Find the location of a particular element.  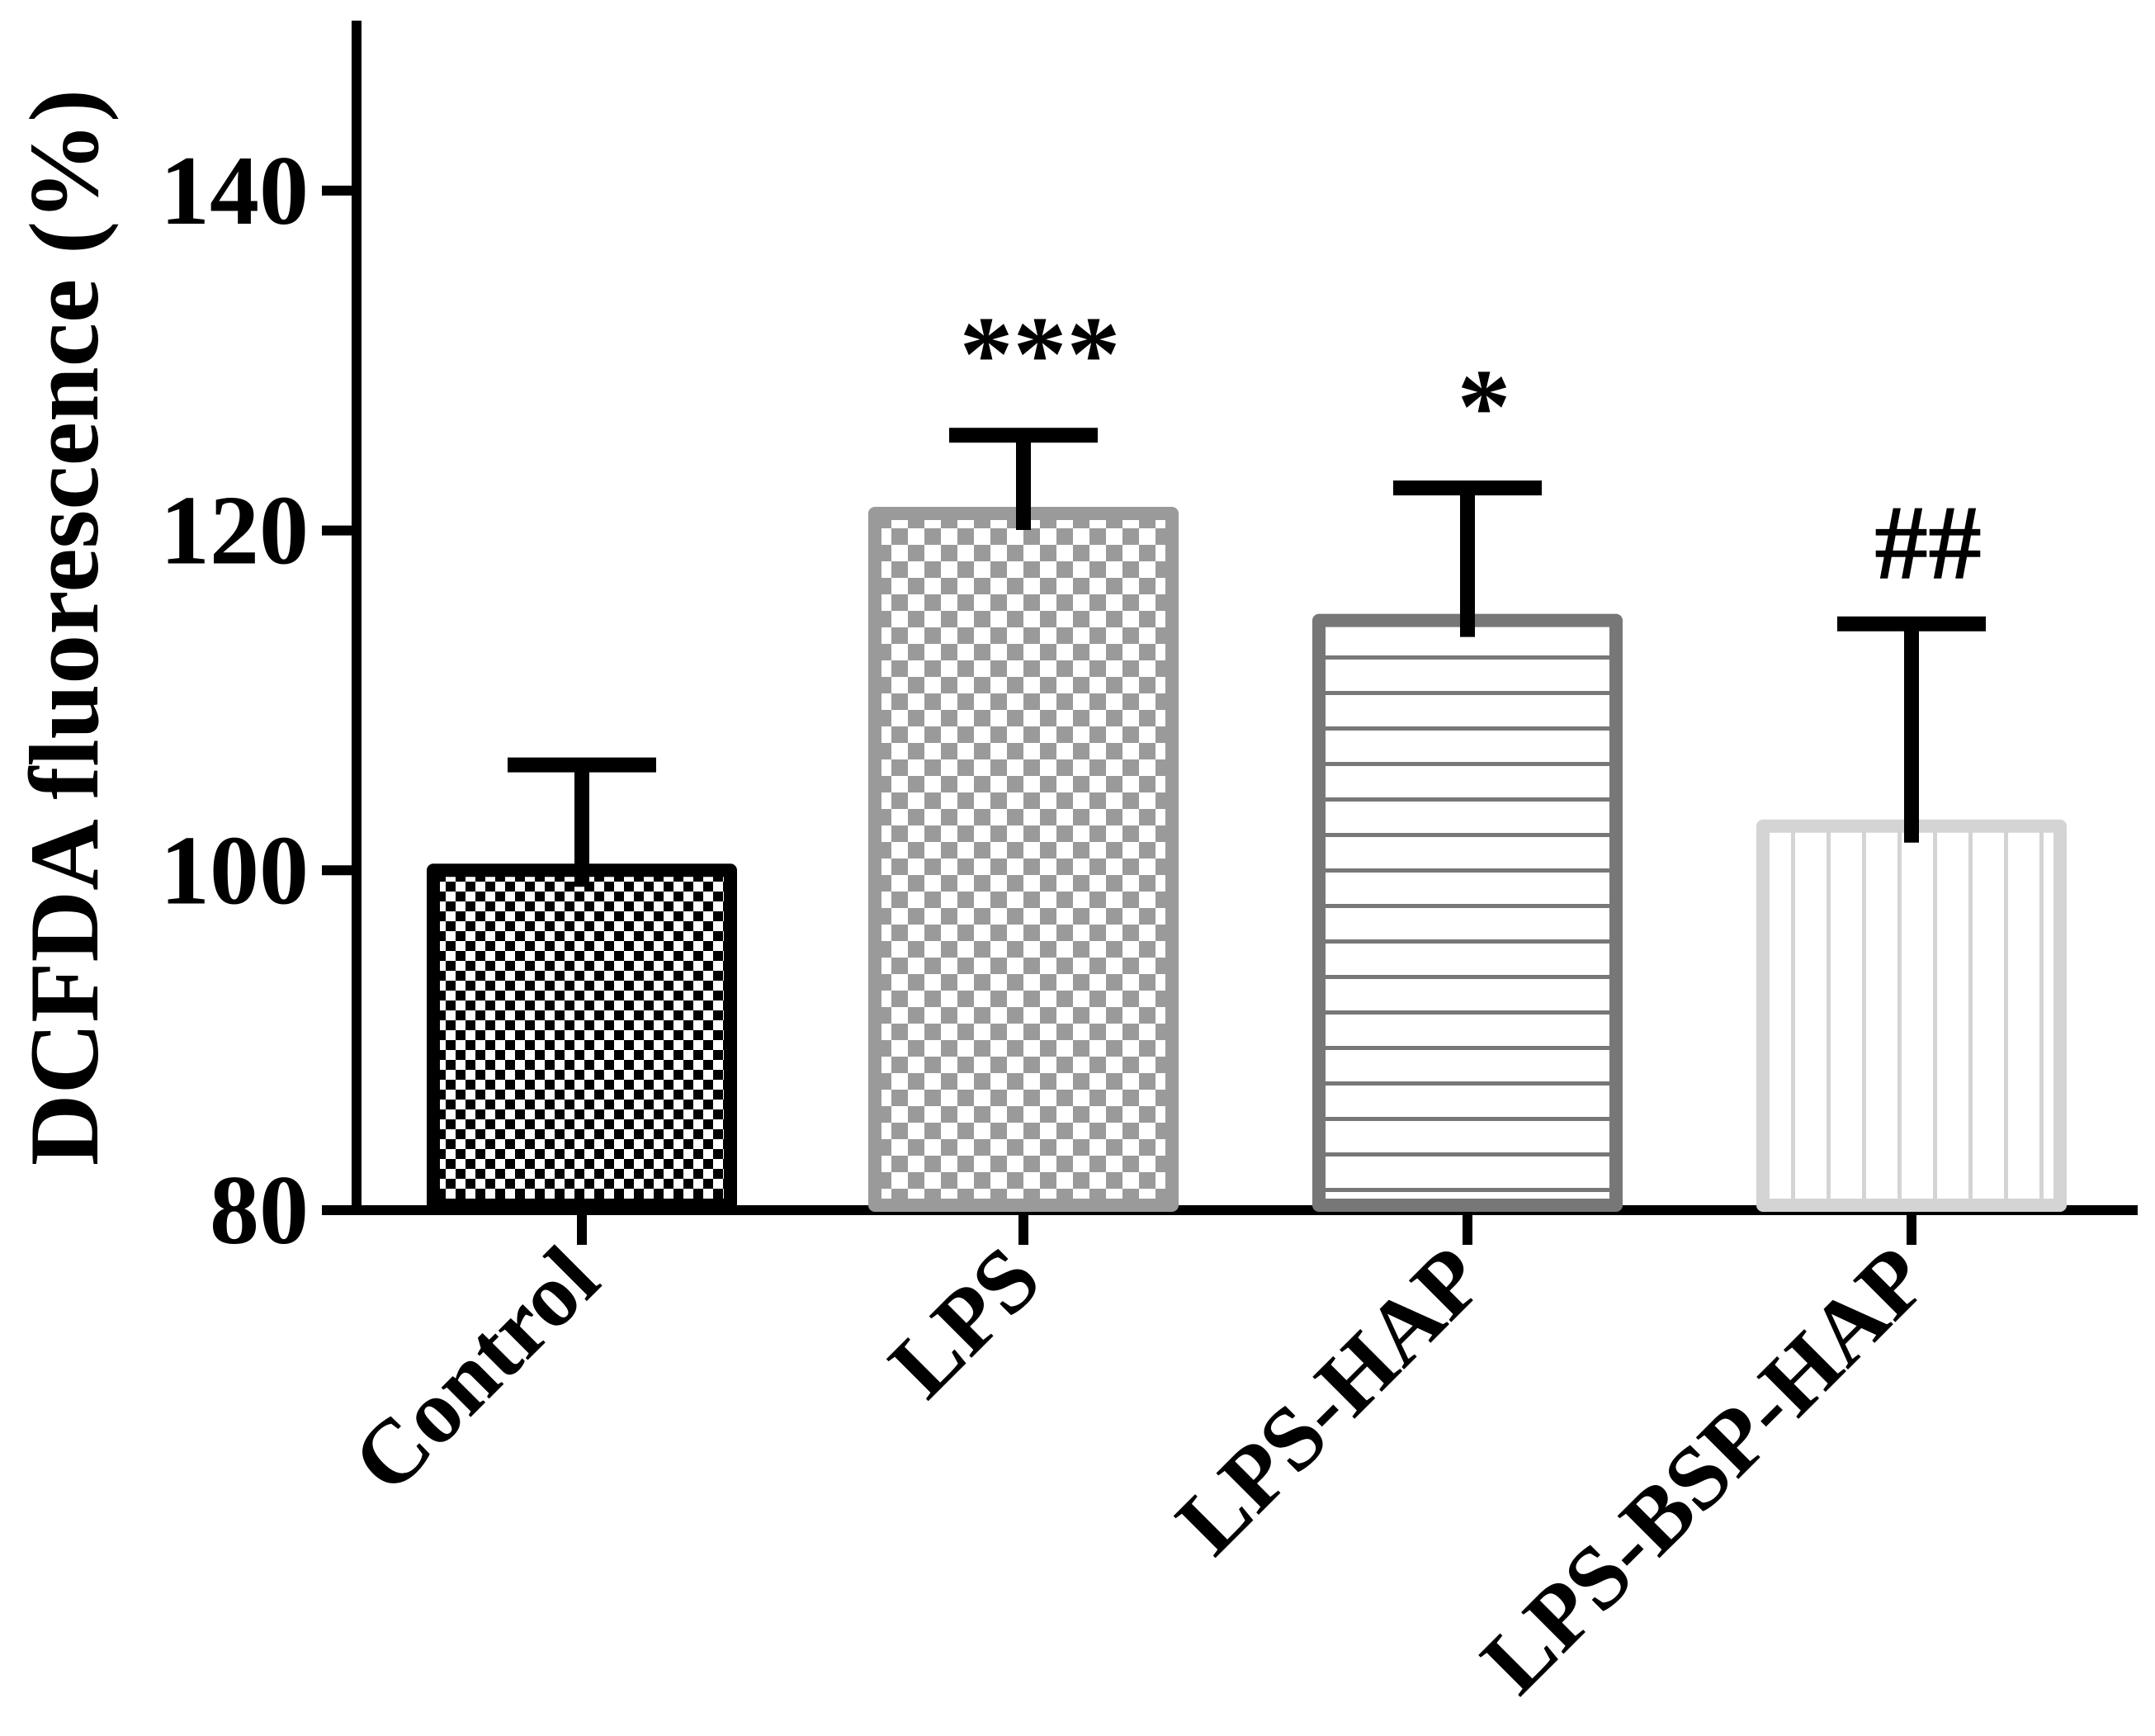

y-tick-labels: 80 100 120 140 is located at coordinates (234, 700).